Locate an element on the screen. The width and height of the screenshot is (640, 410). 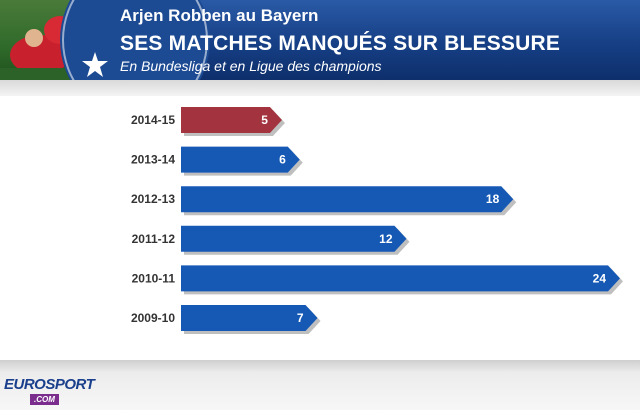
header-curve-outline is located at coordinates (135, 40).